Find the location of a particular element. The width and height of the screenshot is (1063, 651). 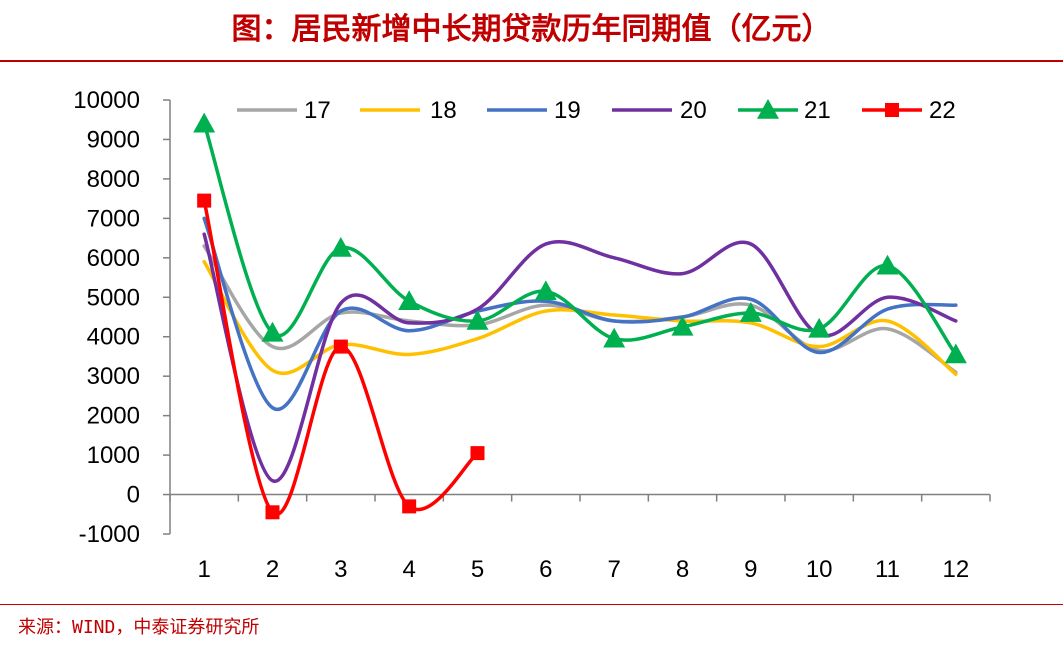

legend-item-17: 17 is located at coordinates (284, 110).